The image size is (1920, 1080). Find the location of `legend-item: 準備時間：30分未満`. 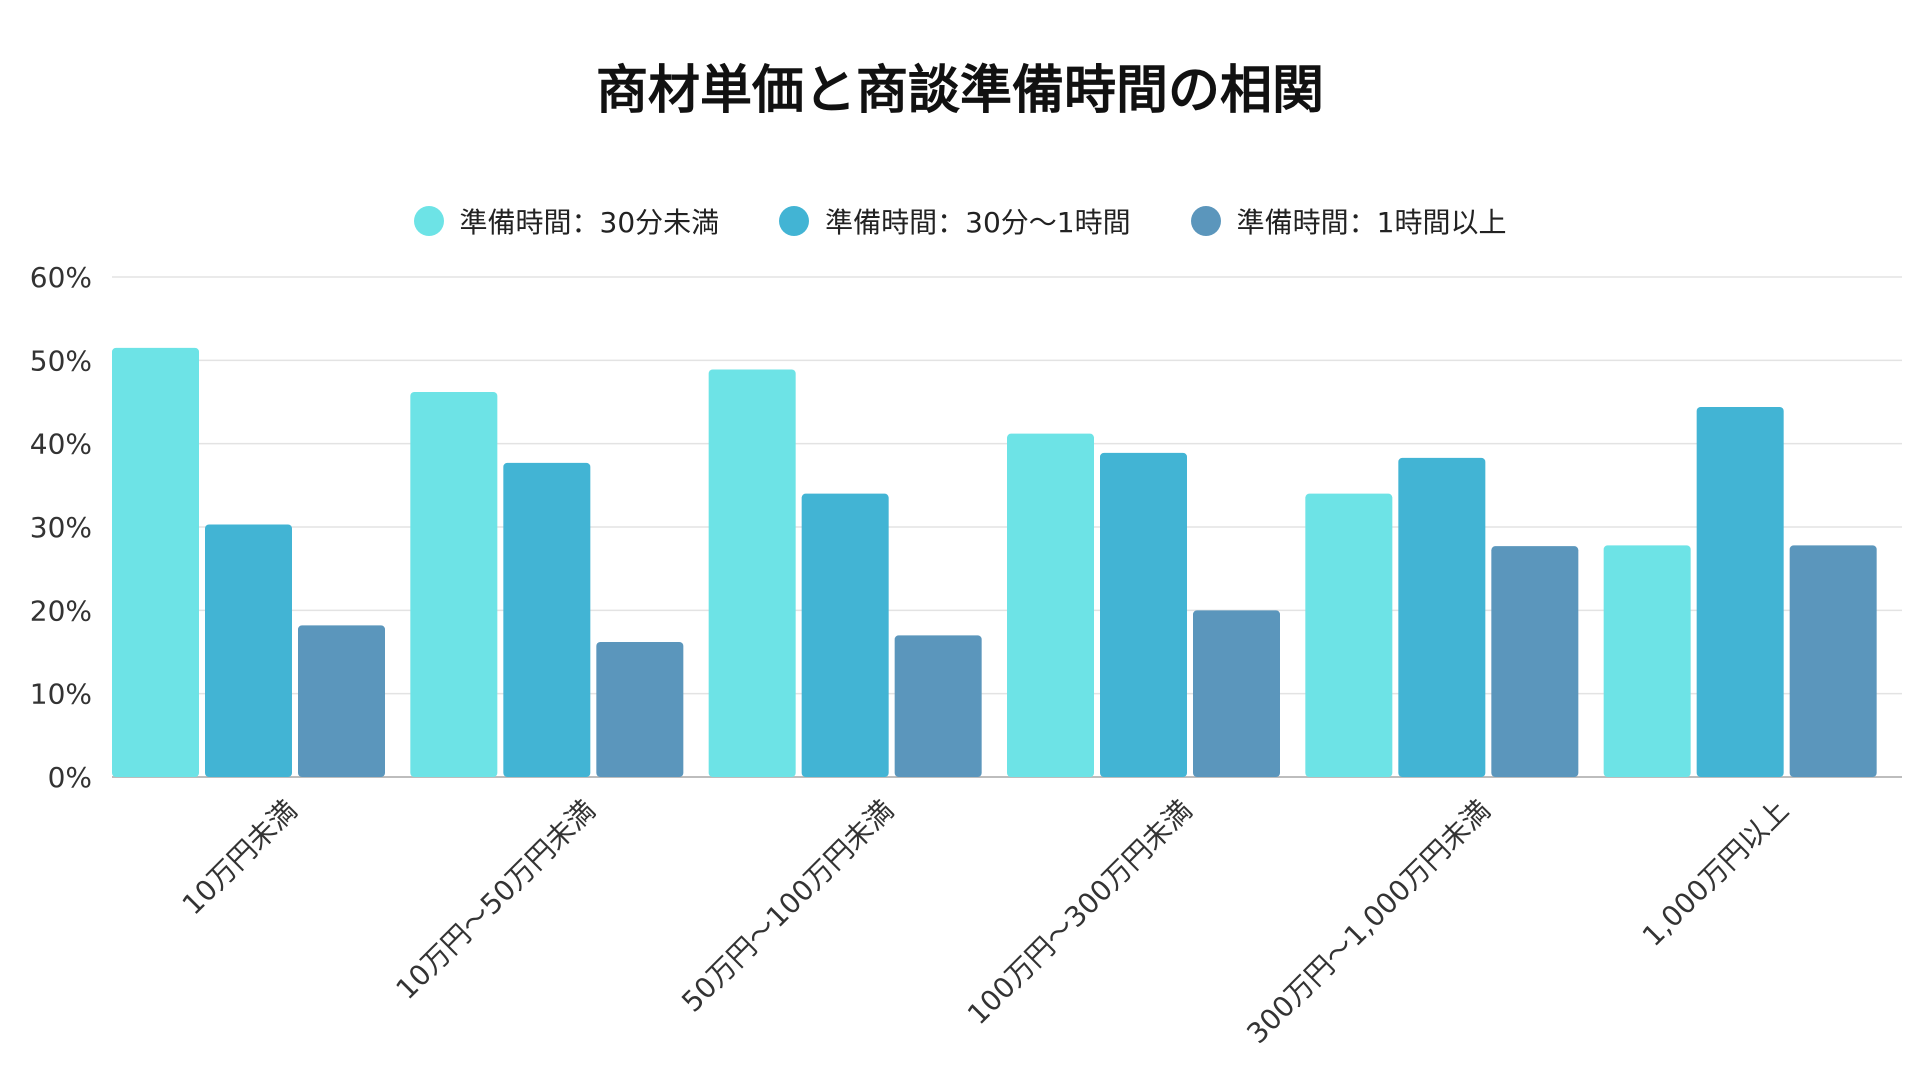

legend-item: 準備時間：30分未満 is located at coordinates (566, 221).